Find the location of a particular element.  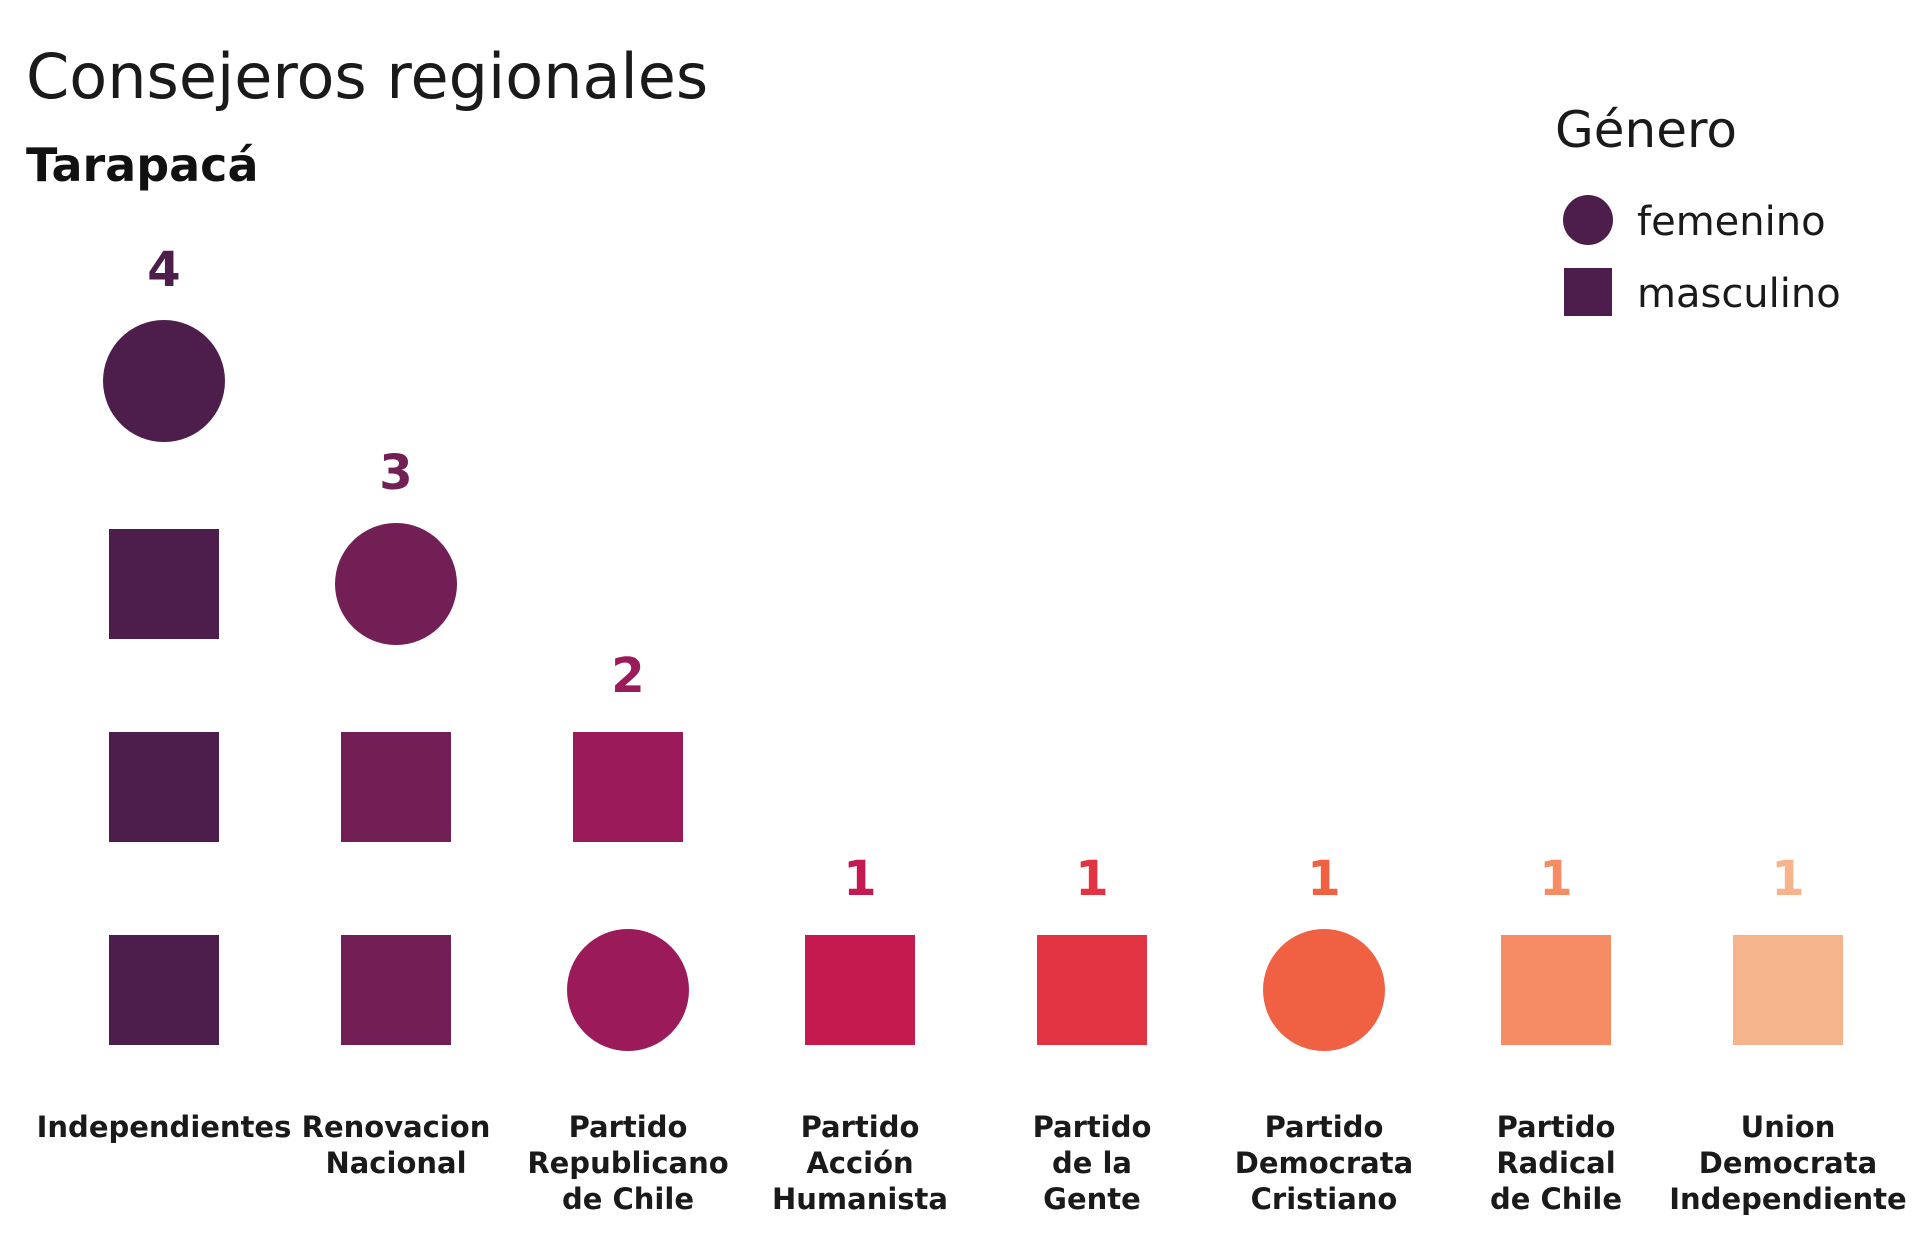

category-label: Gente is located at coordinates (1092, 1199).